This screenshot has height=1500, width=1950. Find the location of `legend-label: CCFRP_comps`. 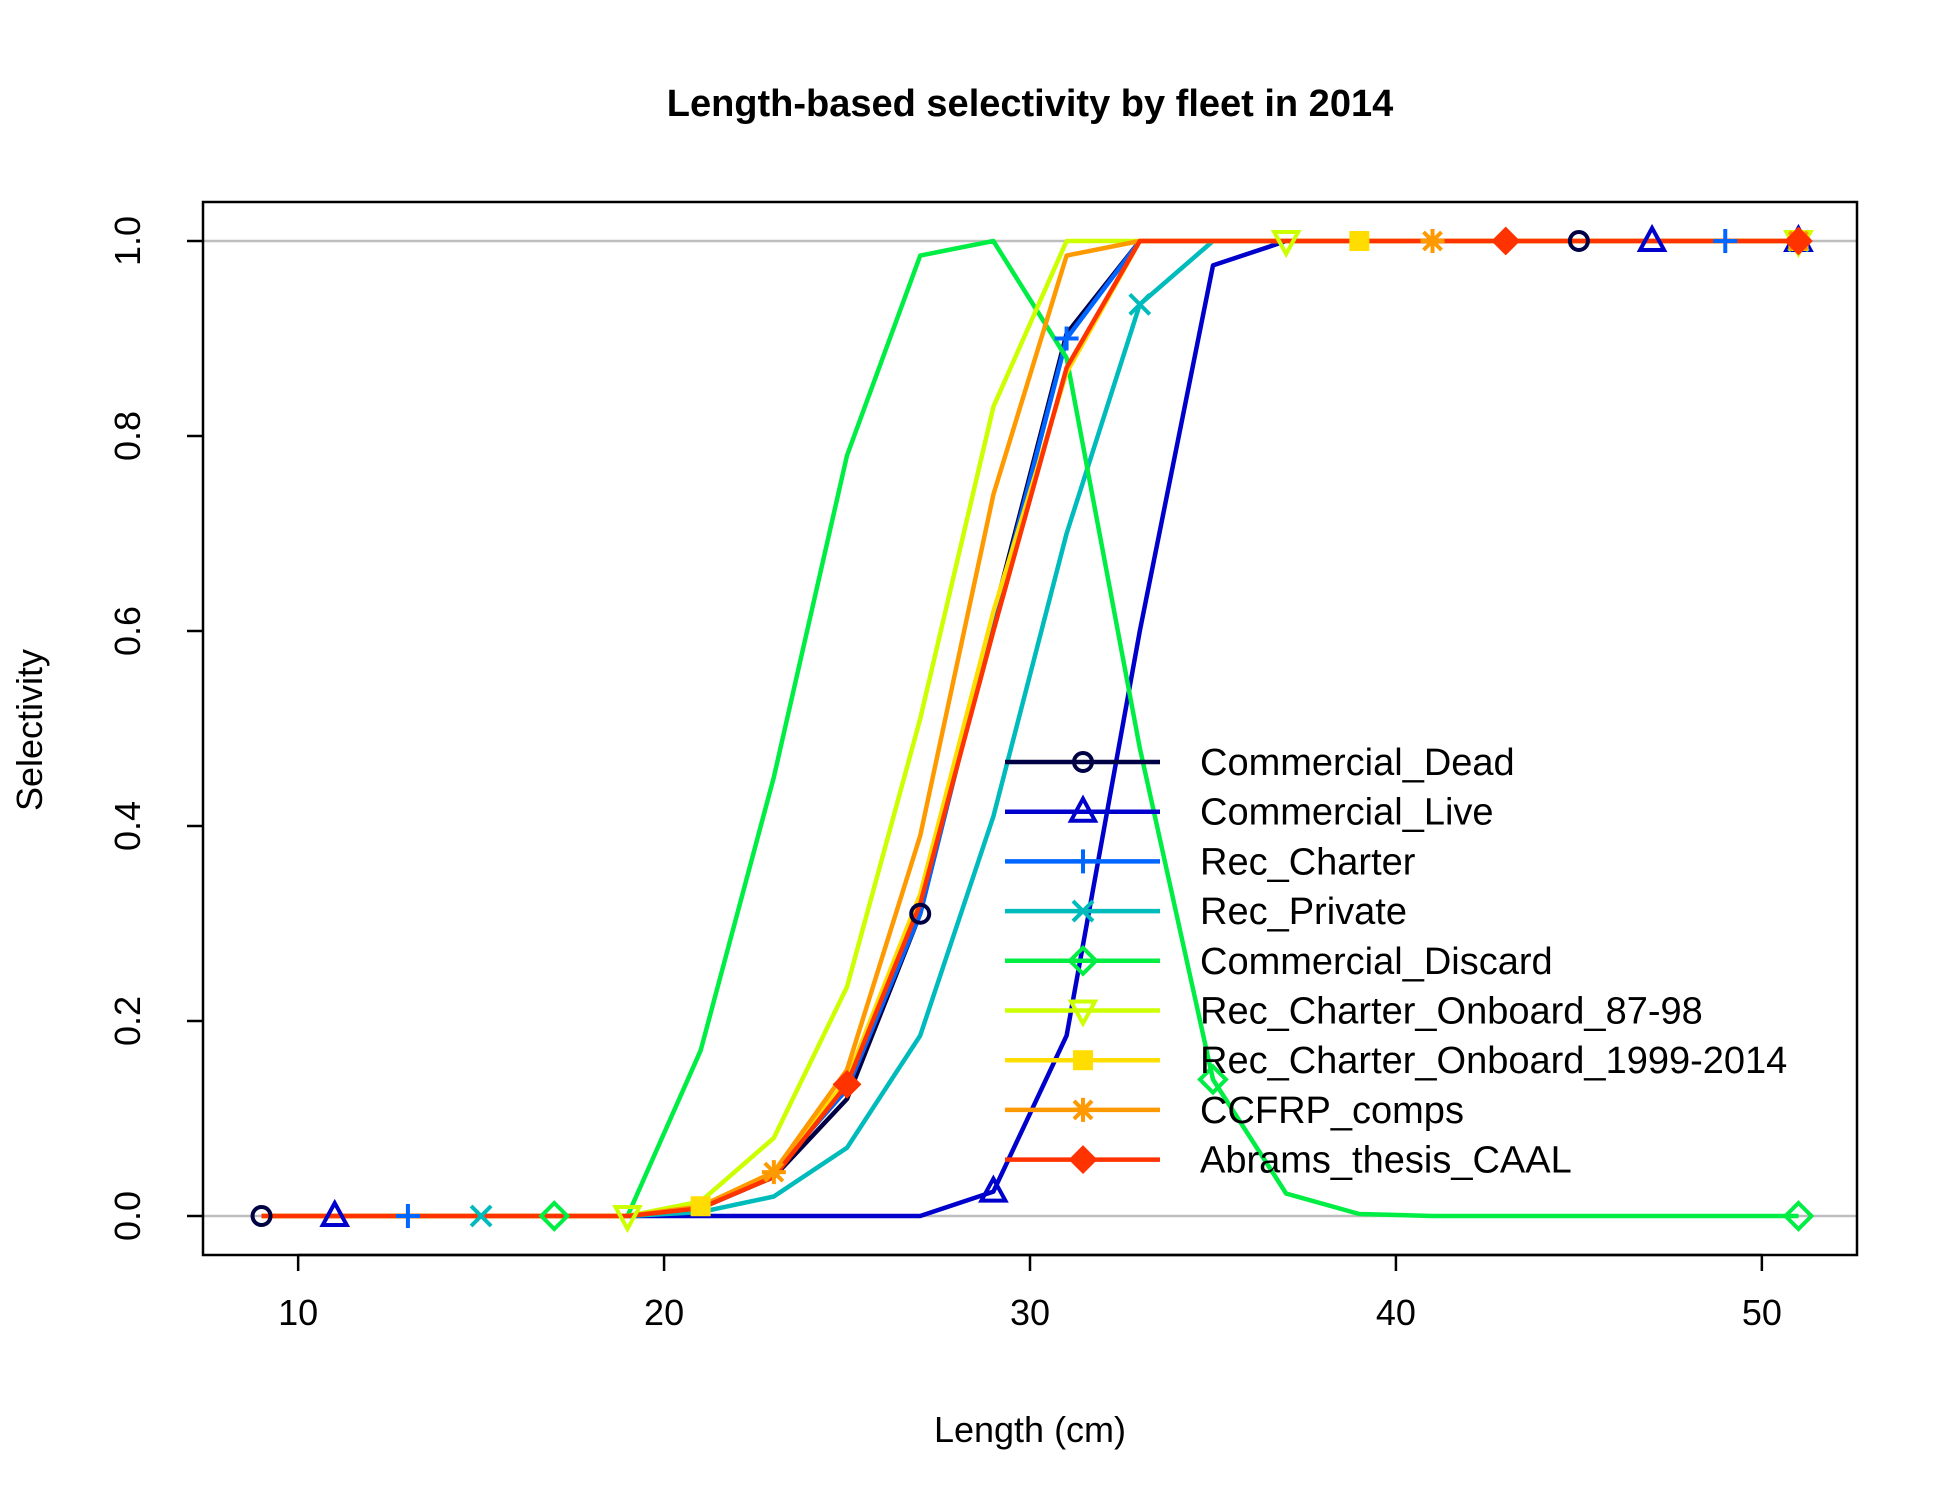

legend-label: CCFRP_comps is located at coordinates (1332, 1111).